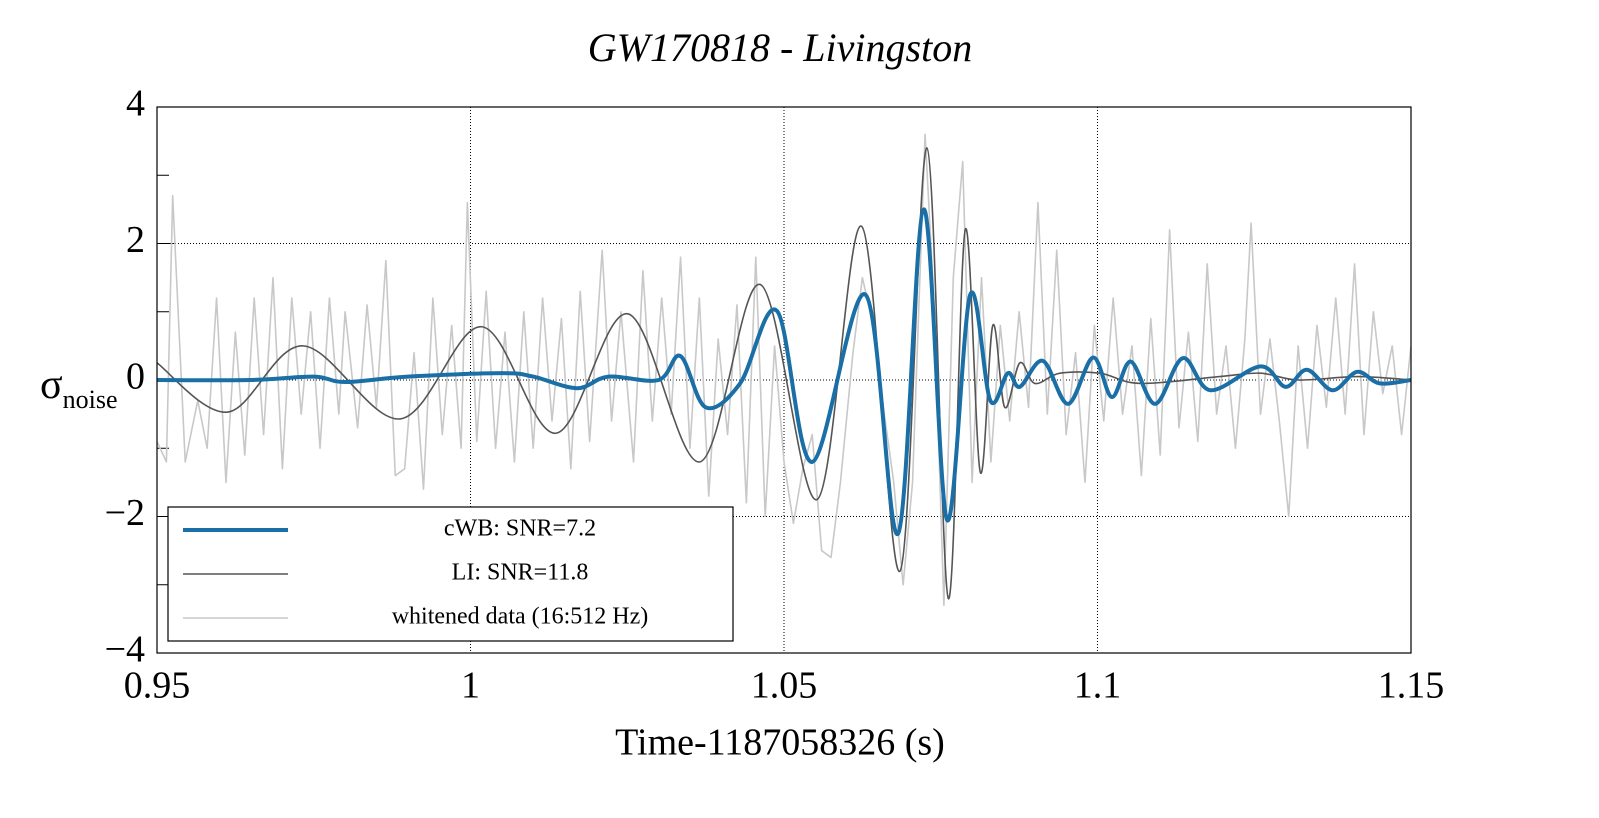 The height and width of the screenshot is (818, 1599). I want to click on chart-title: GW170818 - Livingston, so click(780, 47).